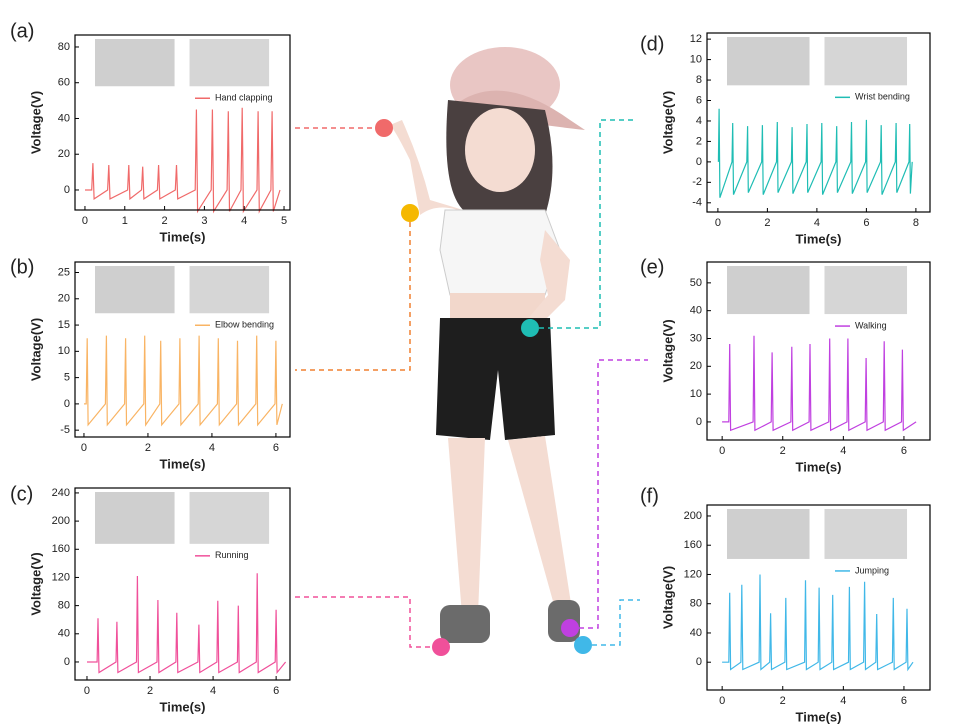 Image resolution: width=963 pixels, height=725 pixels. Describe the element at coordinates (699, 100) in the screenshot. I see `y-tick-label: 6` at that location.